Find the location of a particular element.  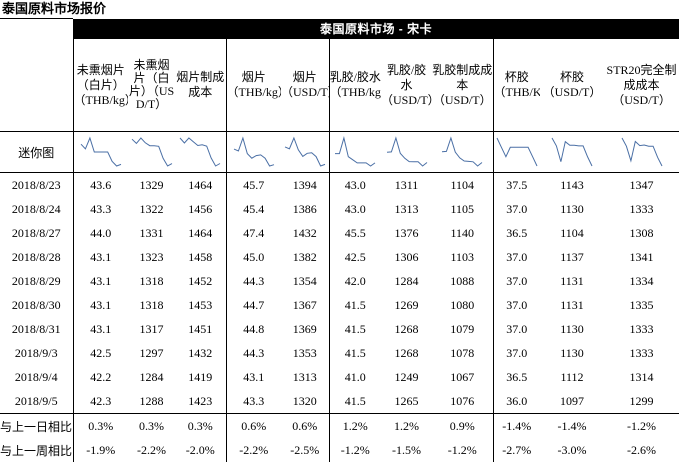

column-header: 未熏烟片（白片）（USD/T） is located at coordinates (151, 85).